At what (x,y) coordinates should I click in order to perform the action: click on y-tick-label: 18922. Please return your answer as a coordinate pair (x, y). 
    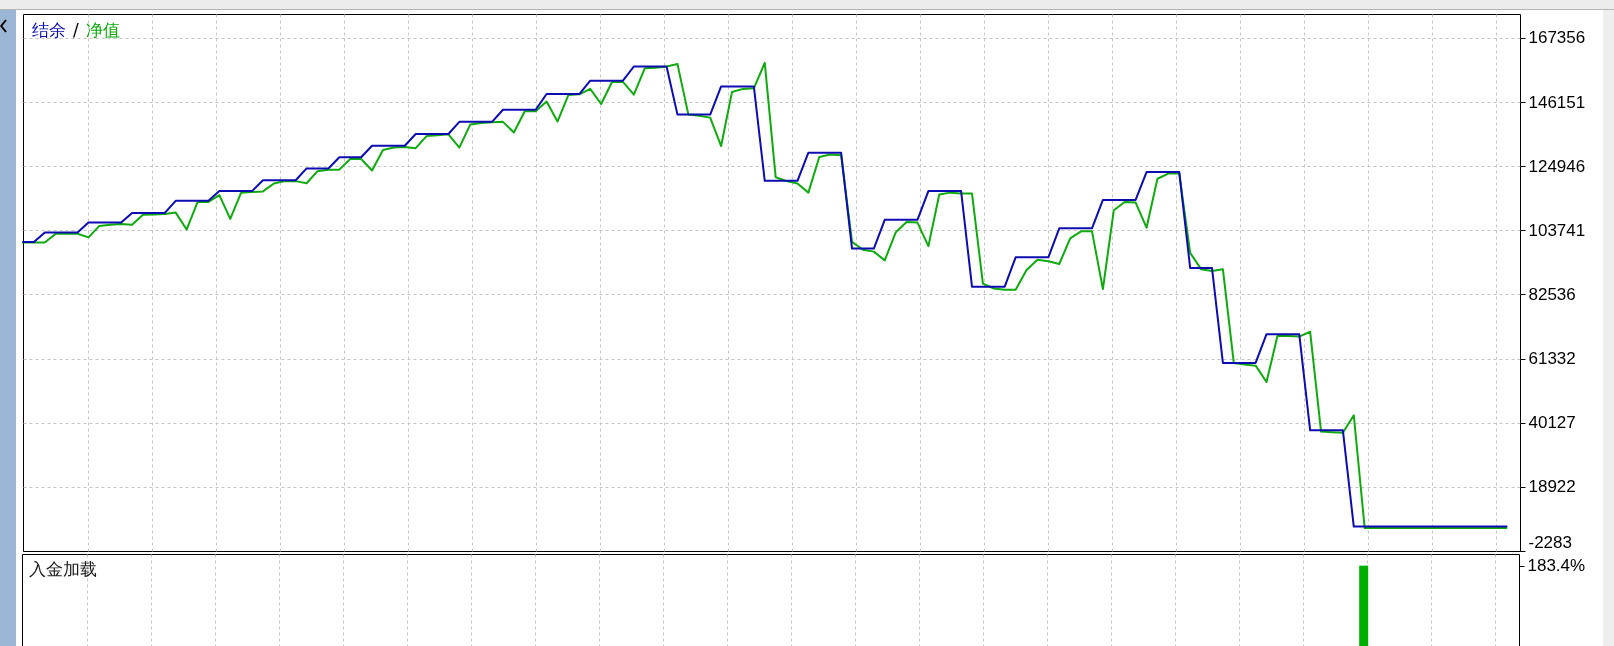
    Looking at the image, I should click on (1552, 487).